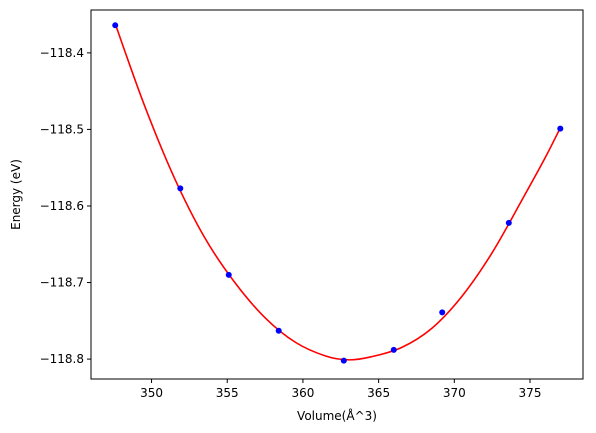 The image size is (596, 433). What do you see at coordinates (62, 206) in the screenshot?
I see `y-tick-label: −118.6` at bounding box center [62, 206].